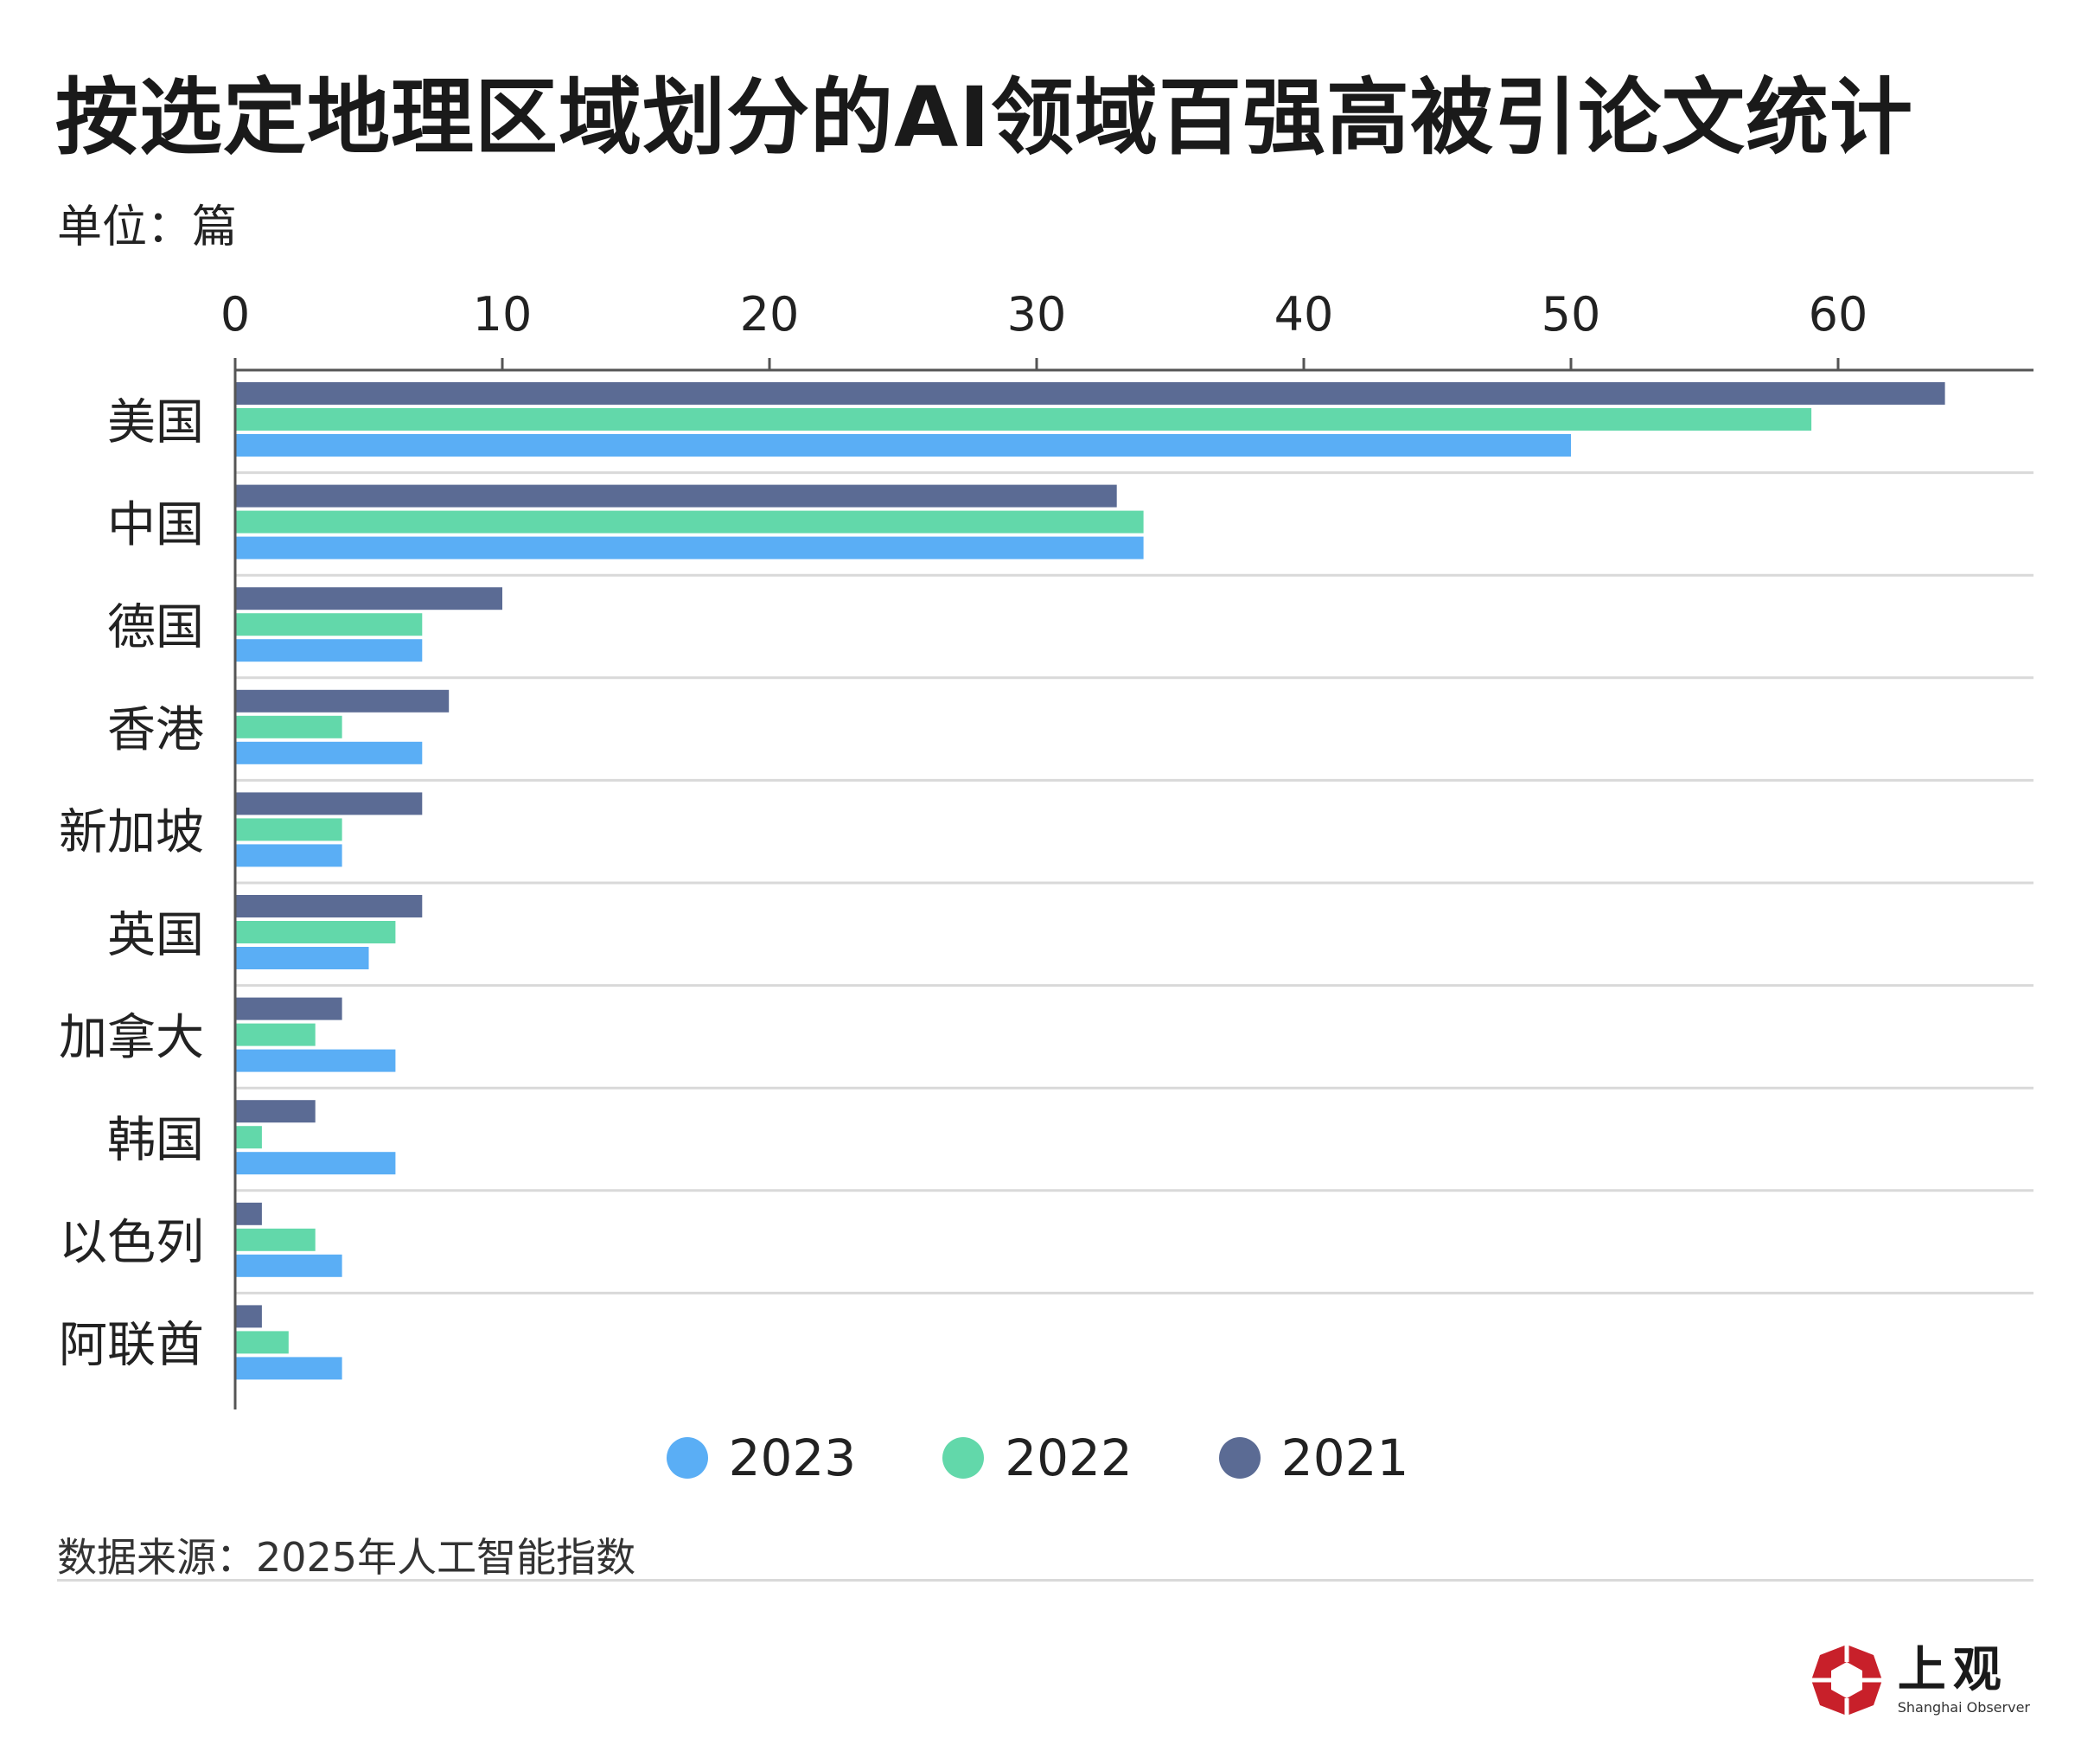 This screenshot has width=2075, height=1764. Describe the element at coordinates (770, 314) in the screenshot. I see `x-tick-label: 20` at that location.